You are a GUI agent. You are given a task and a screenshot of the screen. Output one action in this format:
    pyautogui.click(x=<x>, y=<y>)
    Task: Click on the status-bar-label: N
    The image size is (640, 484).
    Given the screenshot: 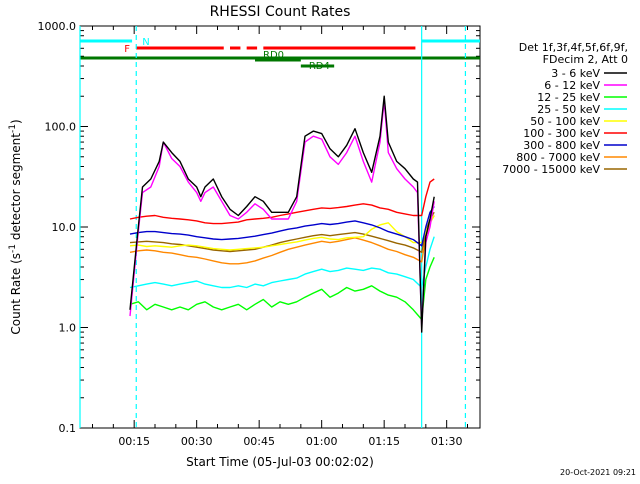 What is the action you would take?
    pyautogui.click(x=145, y=42)
    